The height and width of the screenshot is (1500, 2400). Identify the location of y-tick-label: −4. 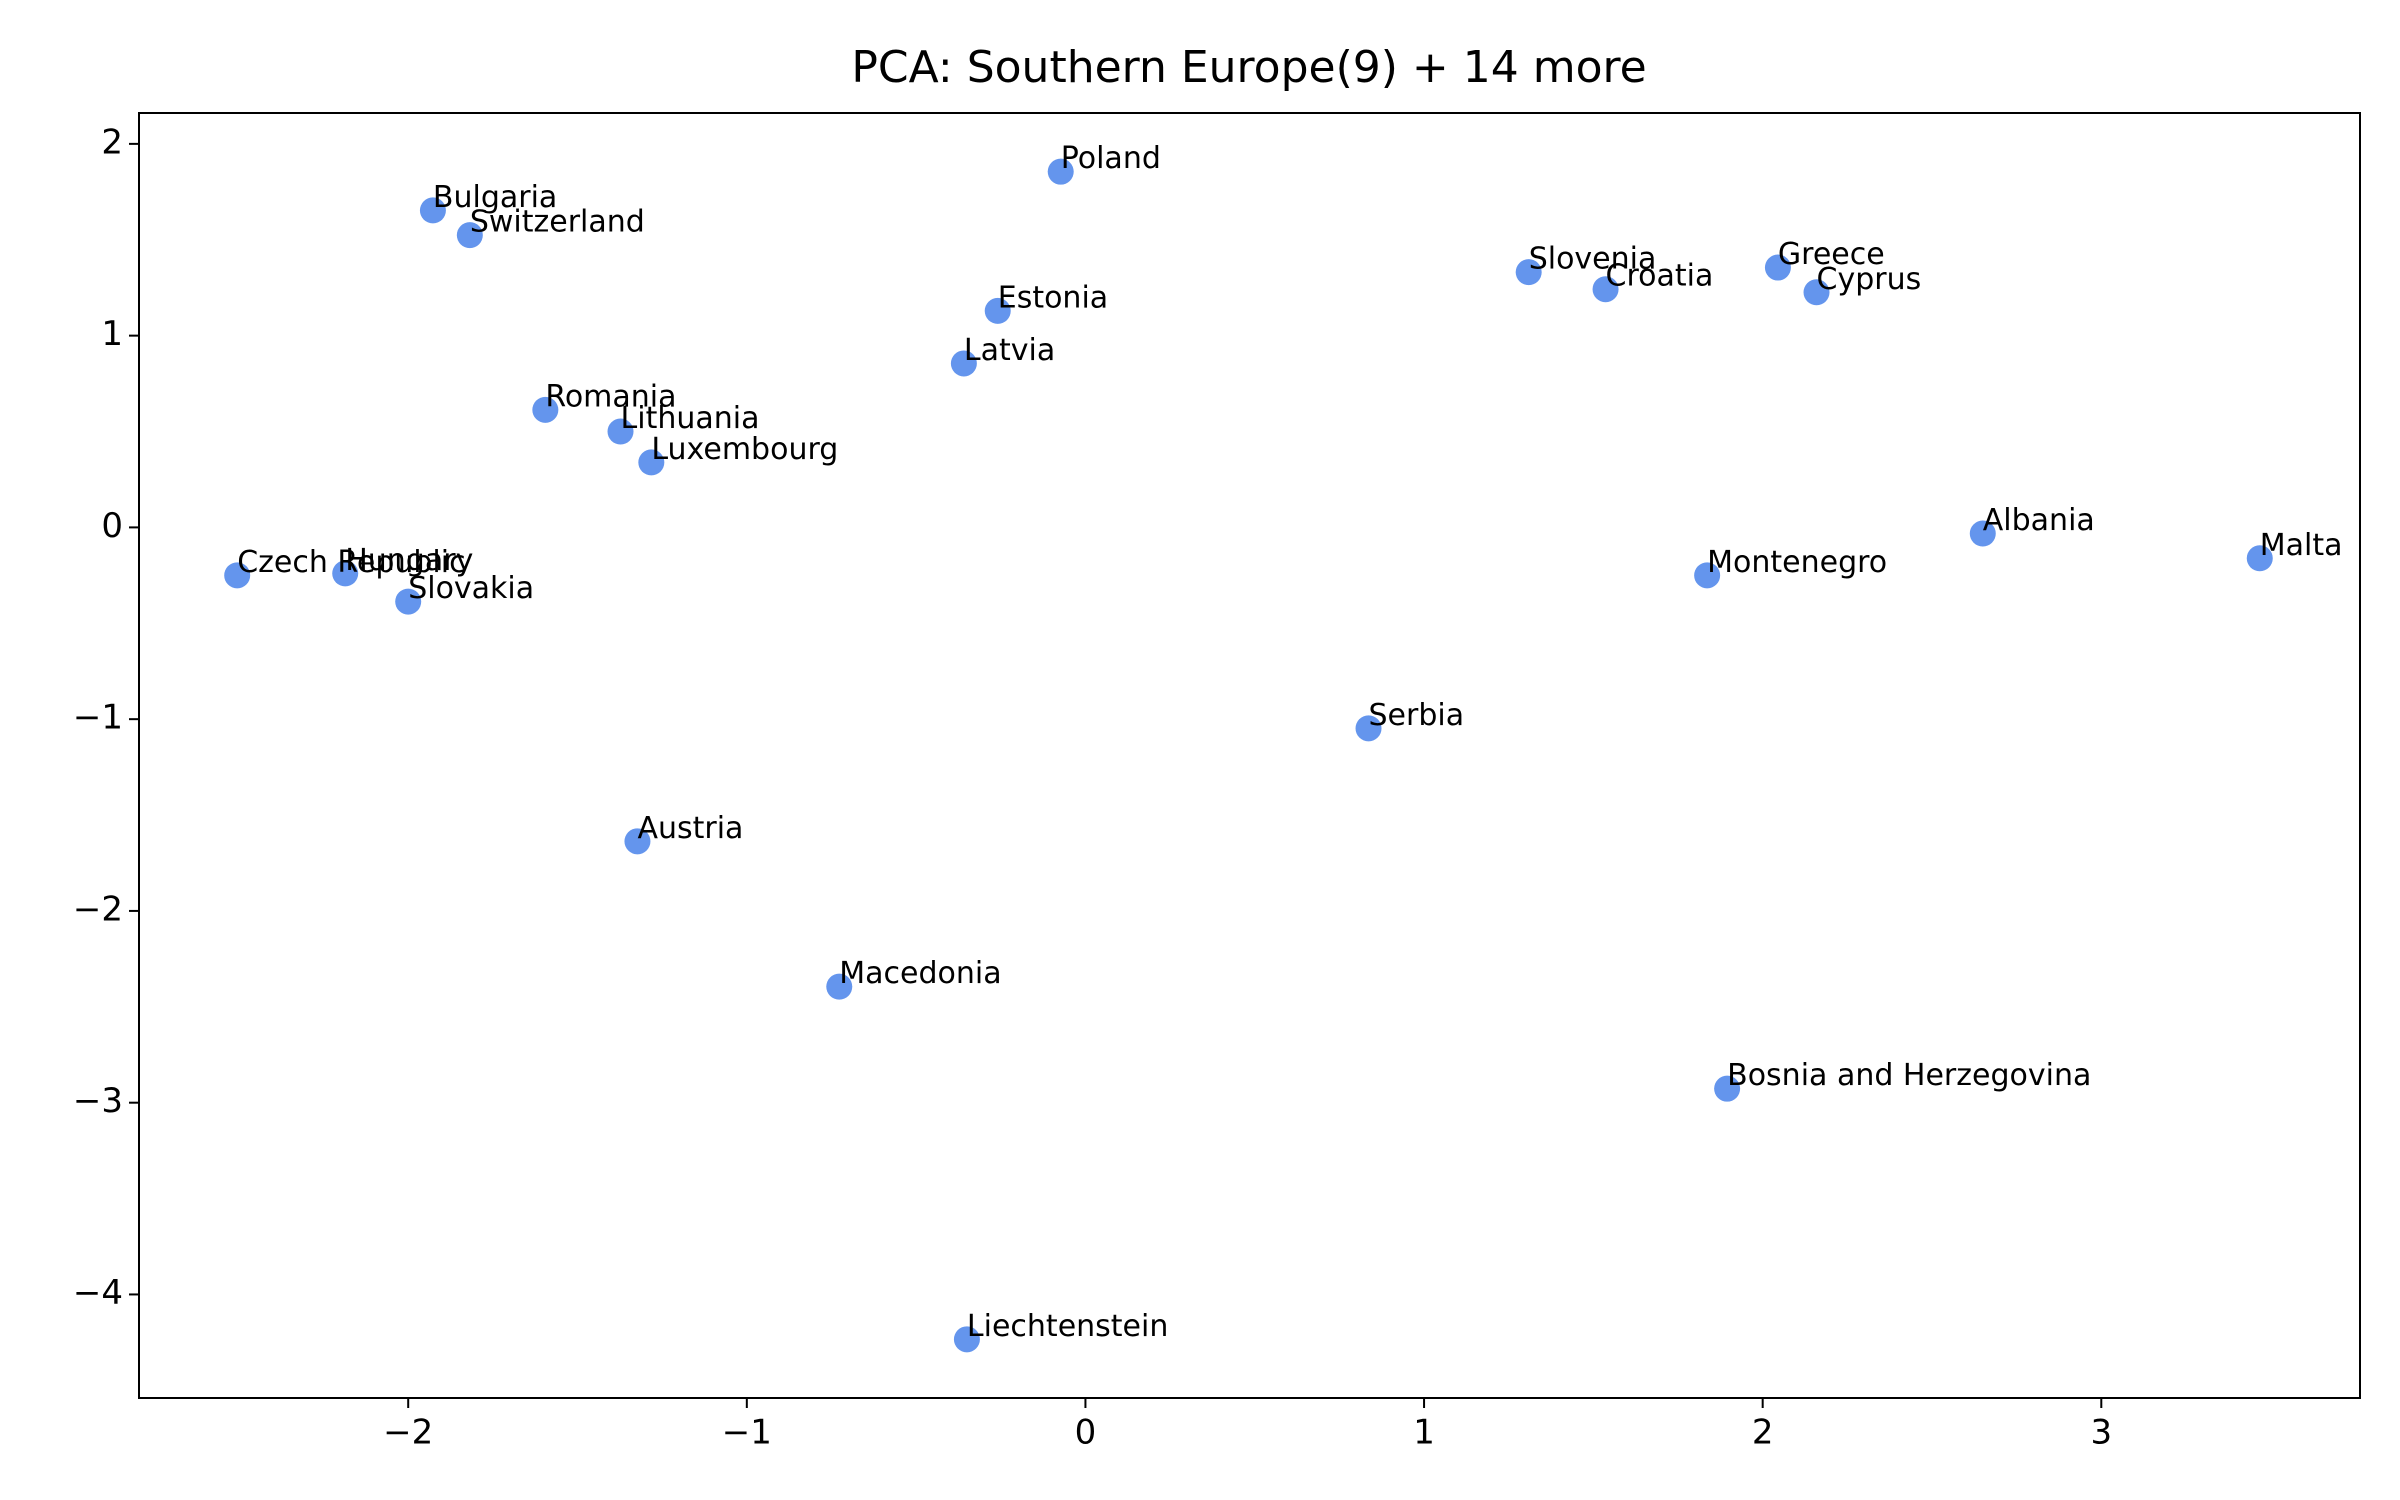
(98, 1293).